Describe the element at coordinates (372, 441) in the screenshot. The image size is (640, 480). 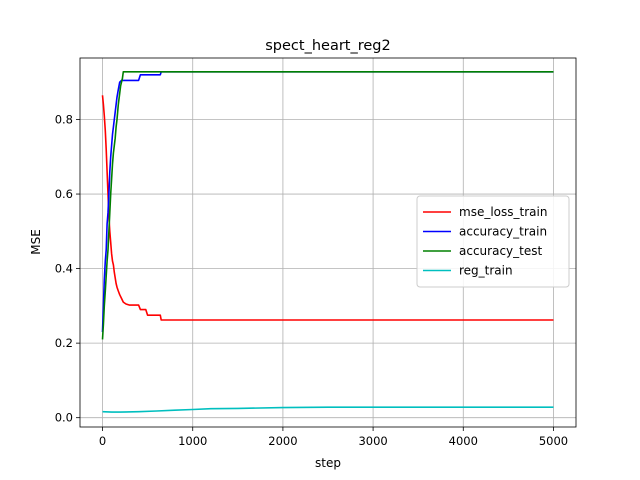
I see `x-tick-label: 3000` at that location.